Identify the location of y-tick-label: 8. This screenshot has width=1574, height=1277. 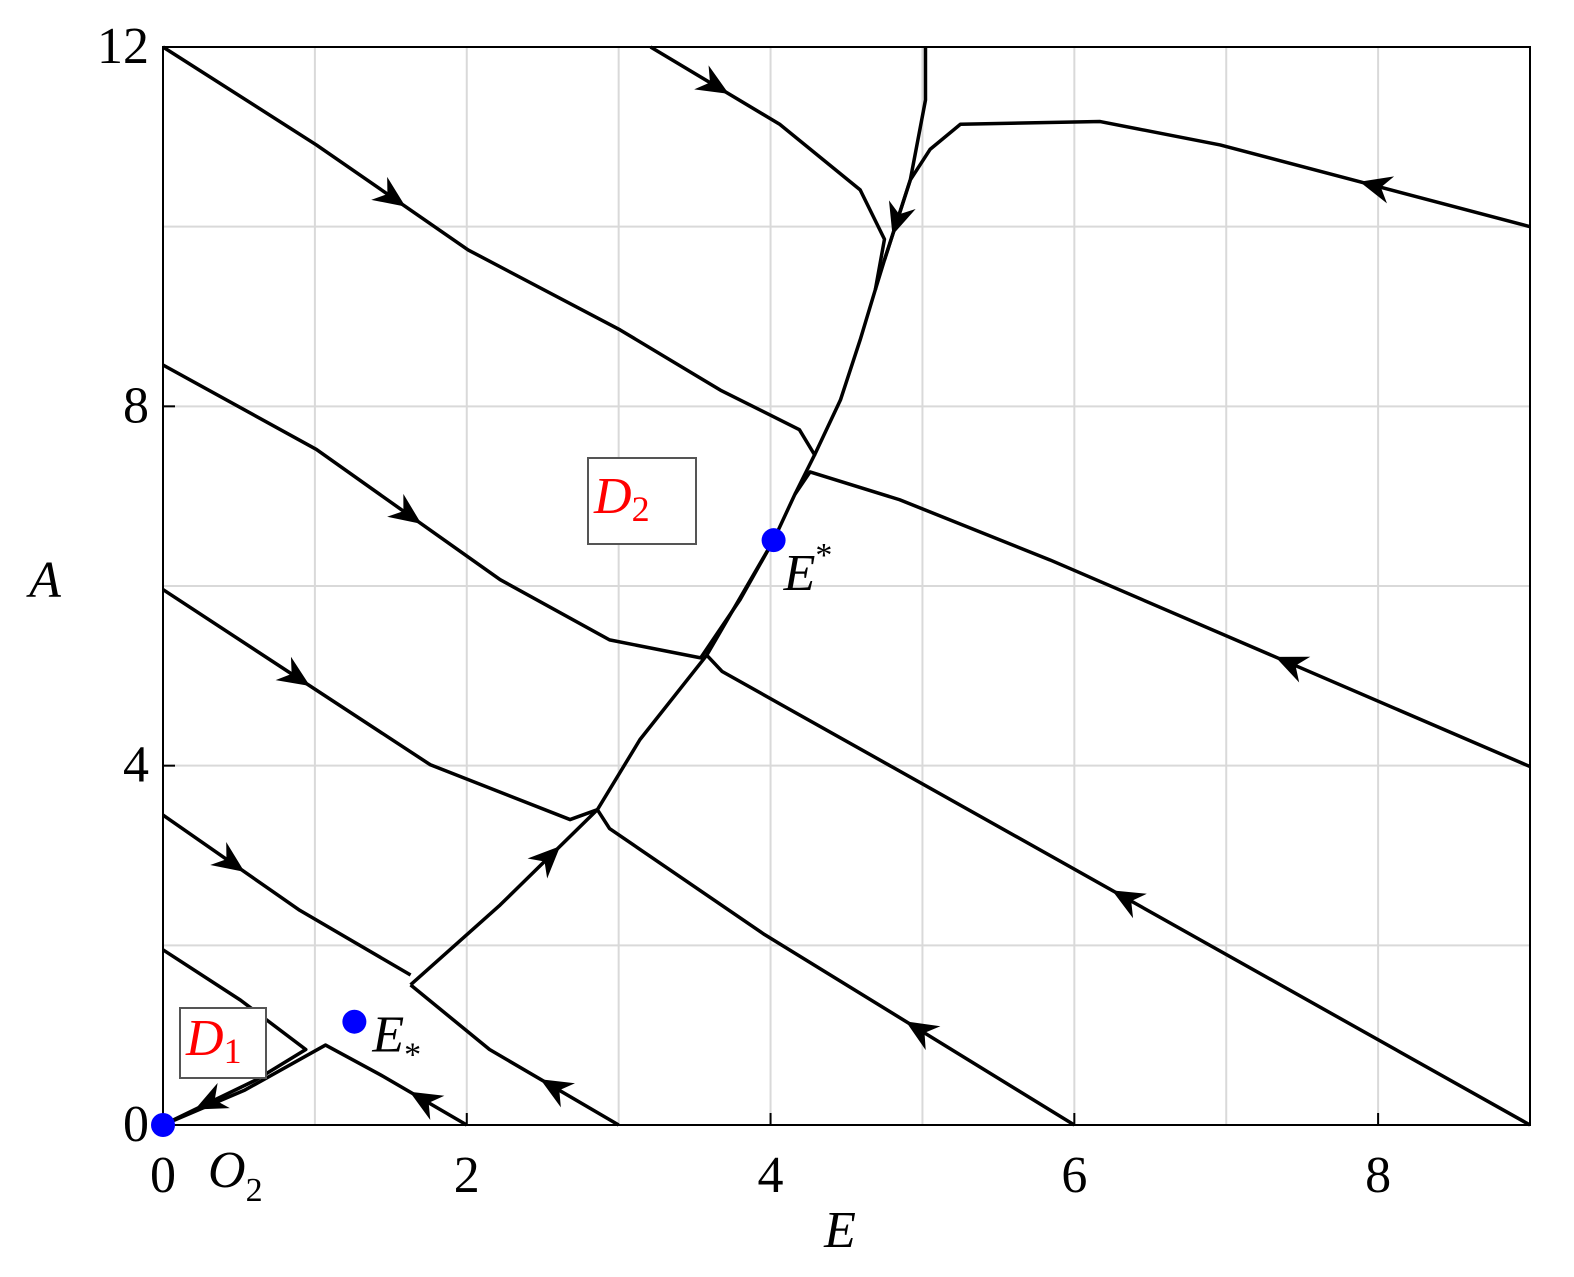
(136, 405).